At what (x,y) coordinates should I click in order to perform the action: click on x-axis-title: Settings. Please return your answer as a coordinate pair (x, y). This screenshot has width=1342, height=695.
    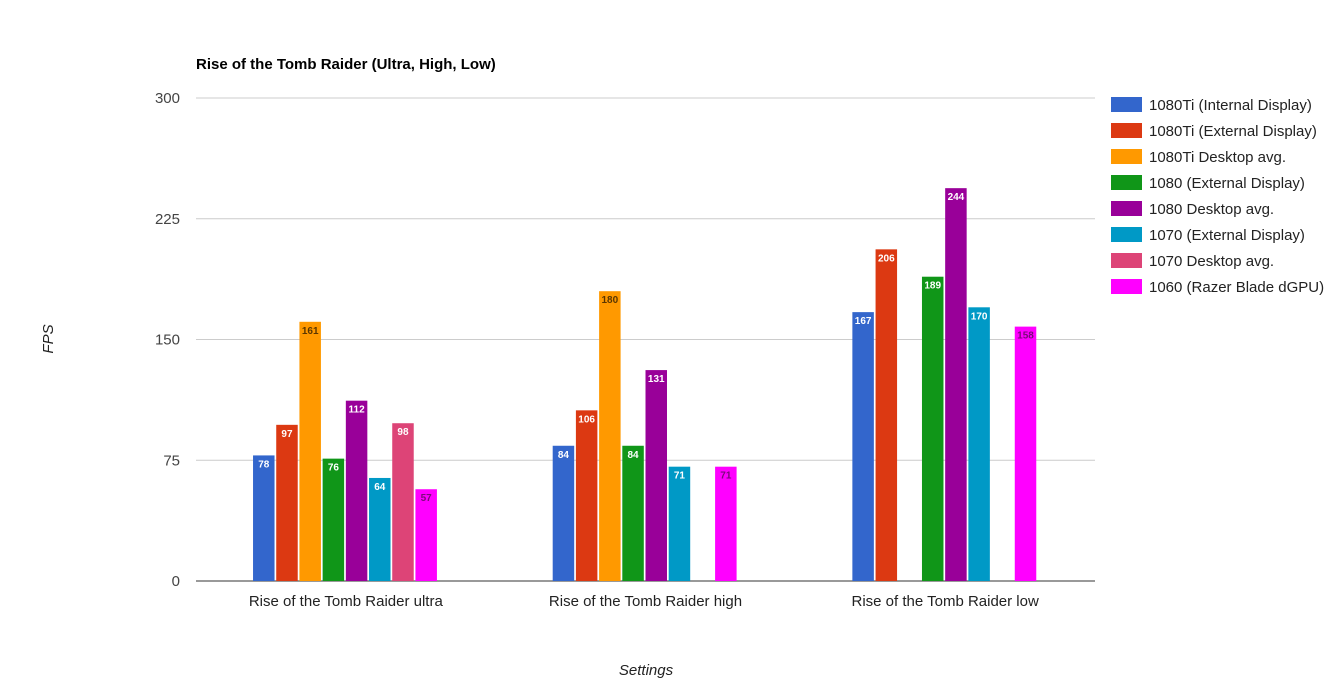
    Looking at the image, I should click on (646, 670).